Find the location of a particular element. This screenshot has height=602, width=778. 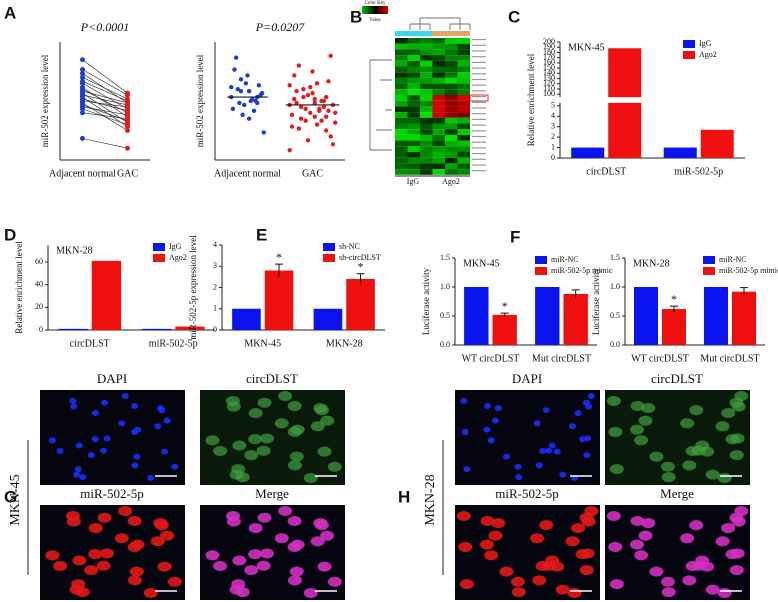

x-tick-label: Mut circDLST is located at coordinates (729, 358).